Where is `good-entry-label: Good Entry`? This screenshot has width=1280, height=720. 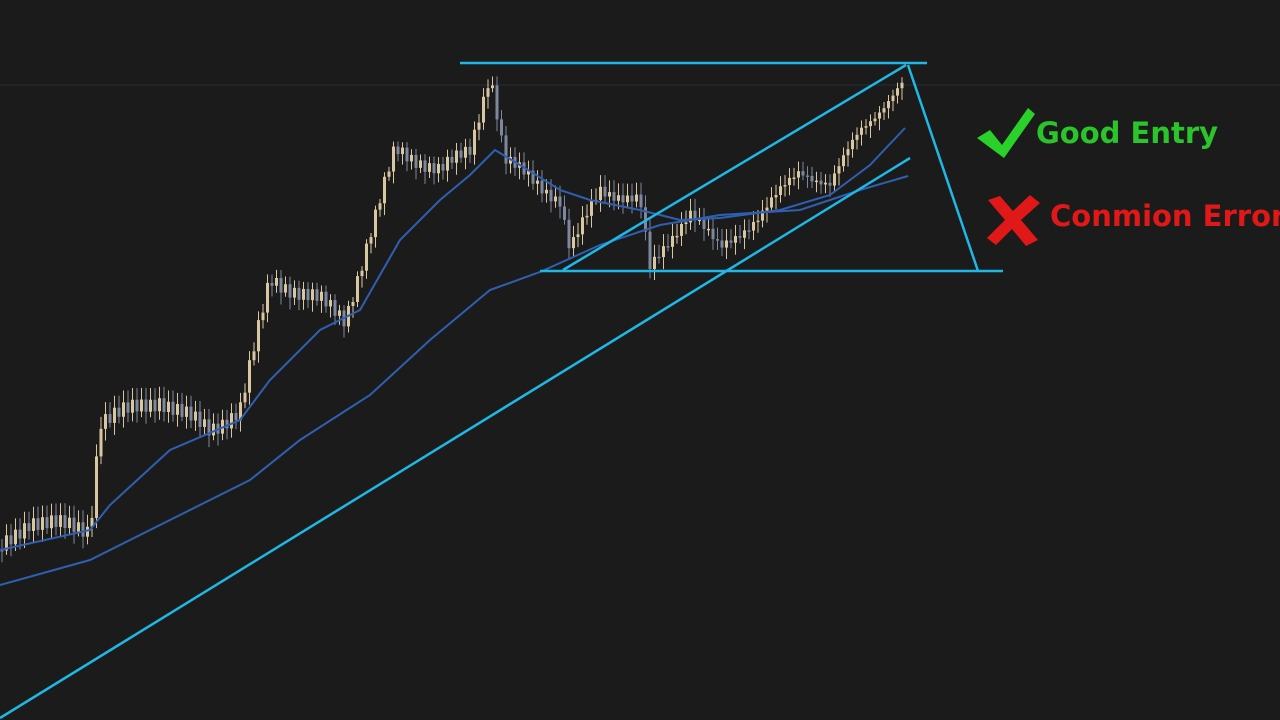
good-entry-label: Good Entry is located at coordinates (1127, 133).